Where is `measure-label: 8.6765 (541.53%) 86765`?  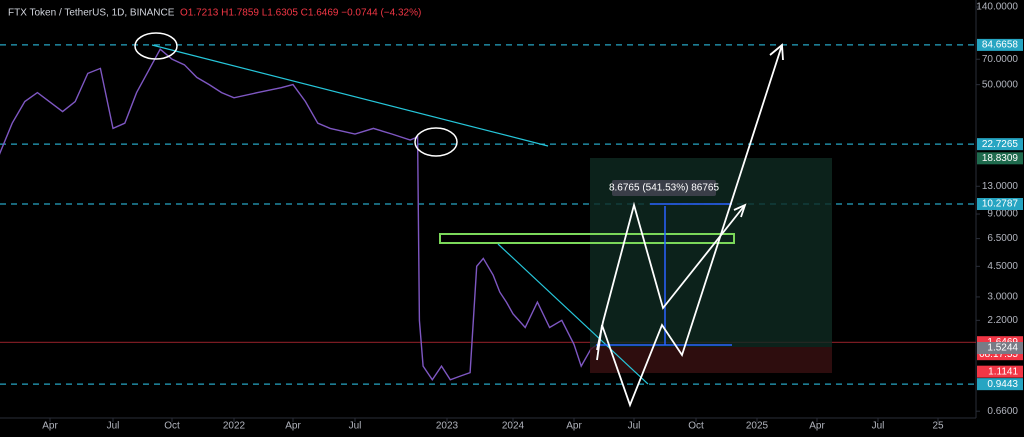
measure-label: 8.6765 (541.53%) 86765 is located at coordinates (664, 188).